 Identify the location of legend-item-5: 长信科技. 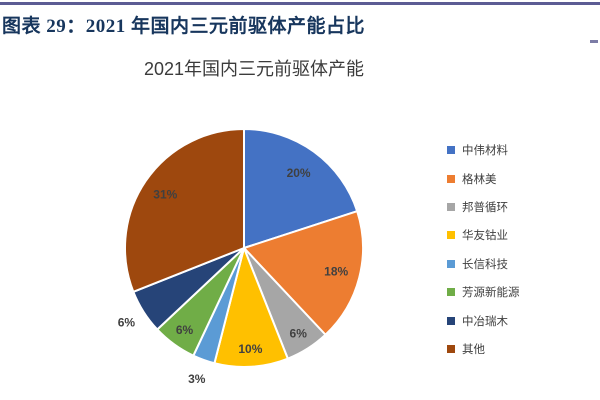
(483, 264).